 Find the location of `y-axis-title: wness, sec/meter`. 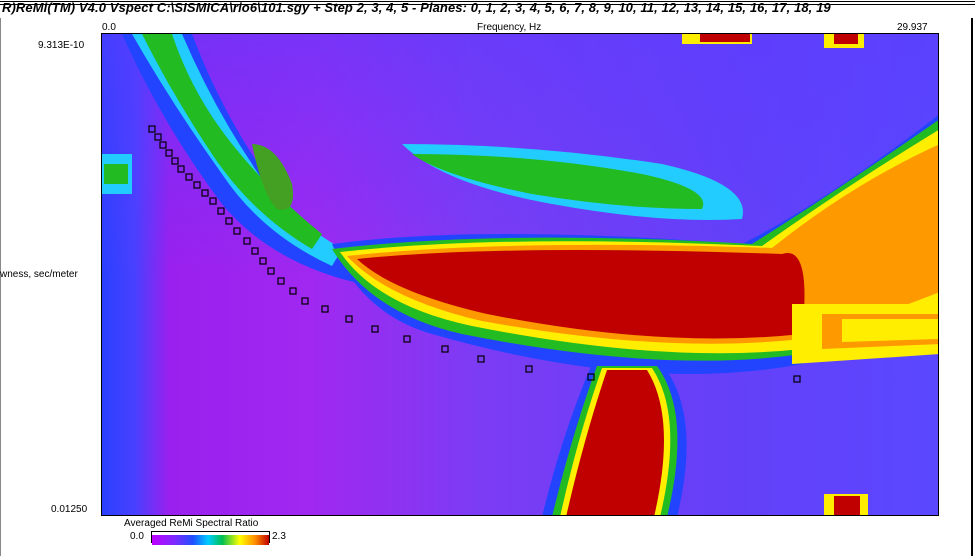

y-axis-title: wness, sec/meter is located at coordinates (39, 274).